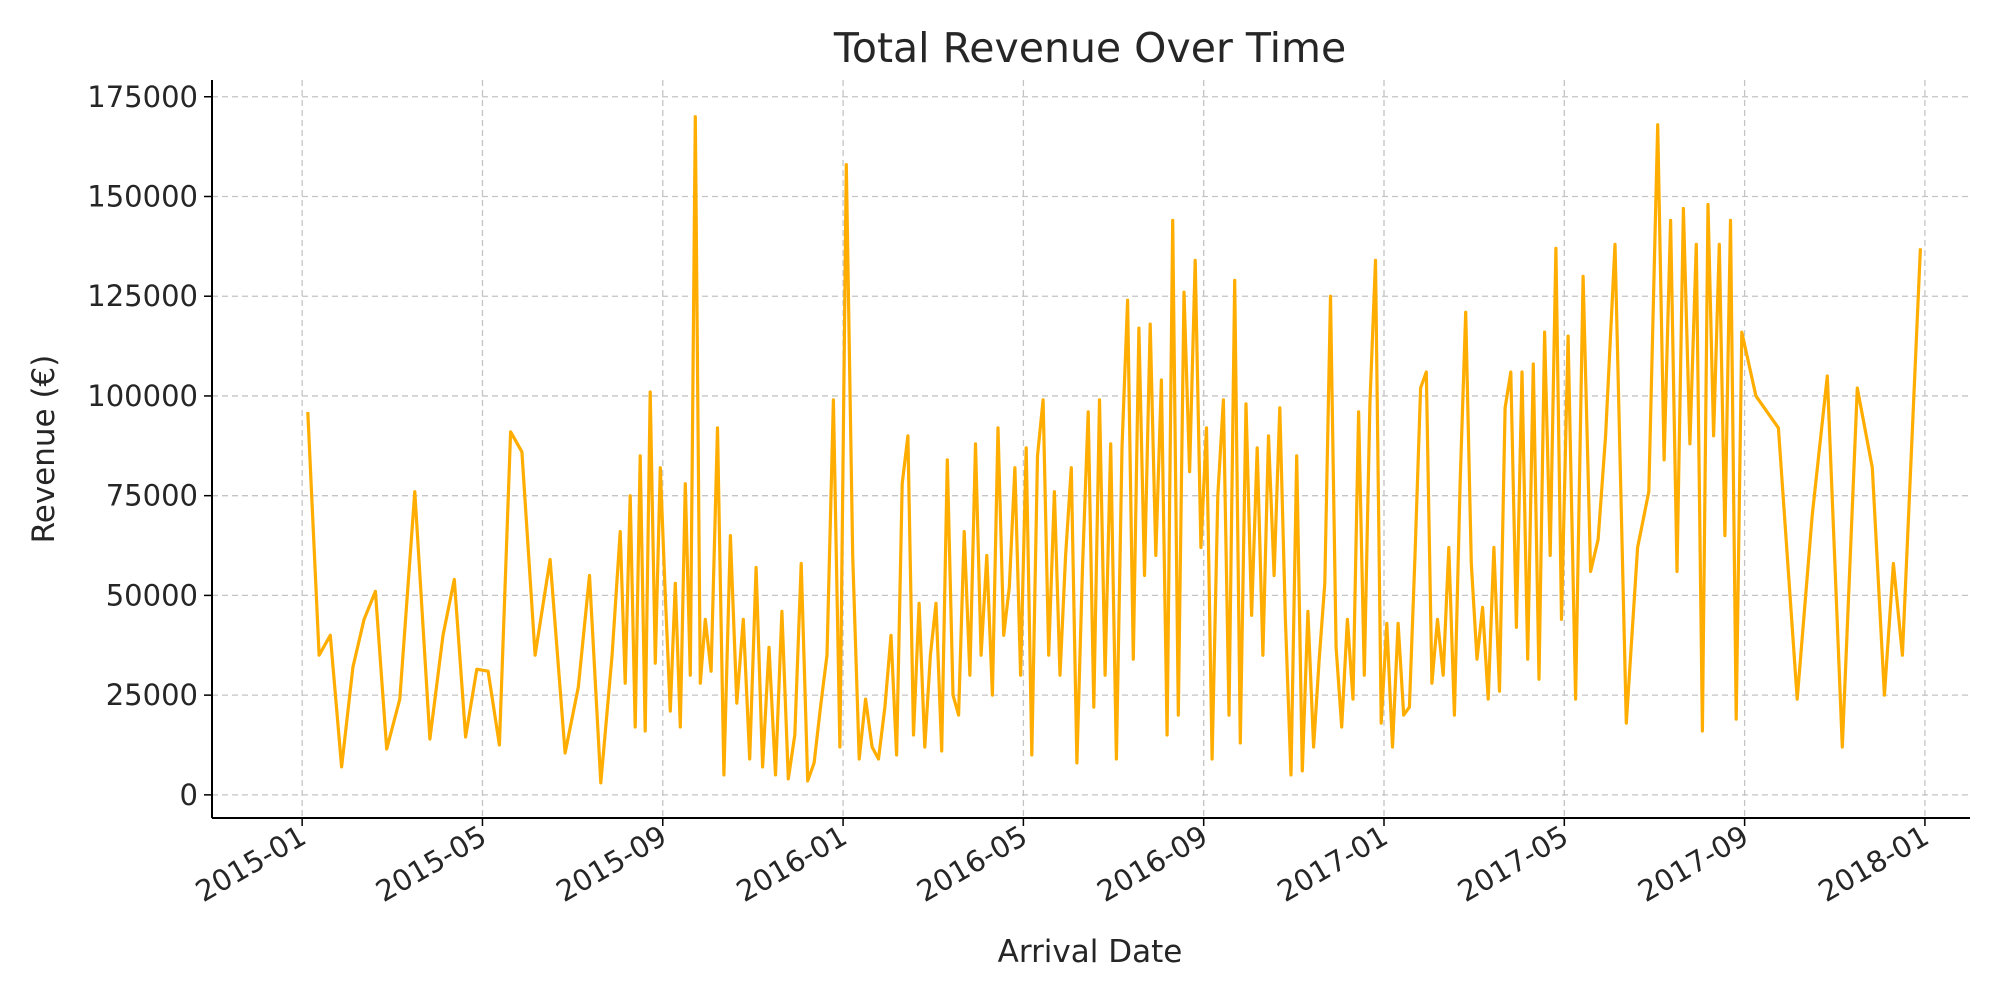 The image size is (2000, 1004). What do you see at coordinates (142, 396) in the screenshot?
I see `y-tick-label: 100000` at bounding box center [142, 396].